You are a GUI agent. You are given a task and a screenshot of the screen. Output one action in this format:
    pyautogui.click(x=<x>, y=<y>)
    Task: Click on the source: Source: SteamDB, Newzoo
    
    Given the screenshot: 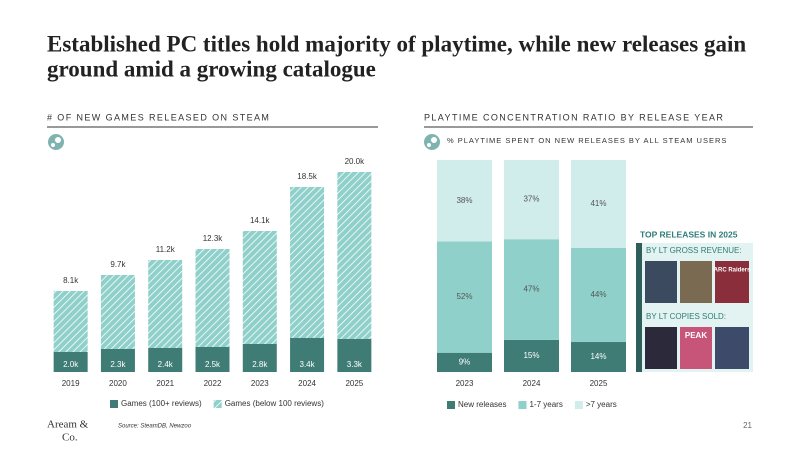 What is the action you would take?
    pyautogui.click(x=155, y=427)
    